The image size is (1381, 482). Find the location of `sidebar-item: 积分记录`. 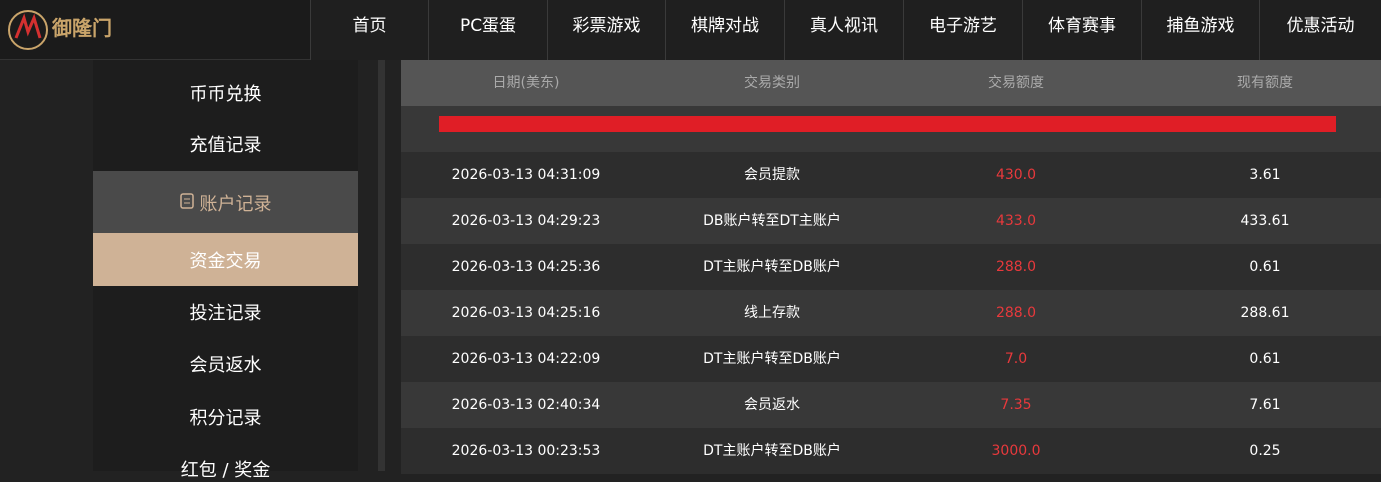

sidebar-item: 积分记录 is located at coordinates (225, 418).